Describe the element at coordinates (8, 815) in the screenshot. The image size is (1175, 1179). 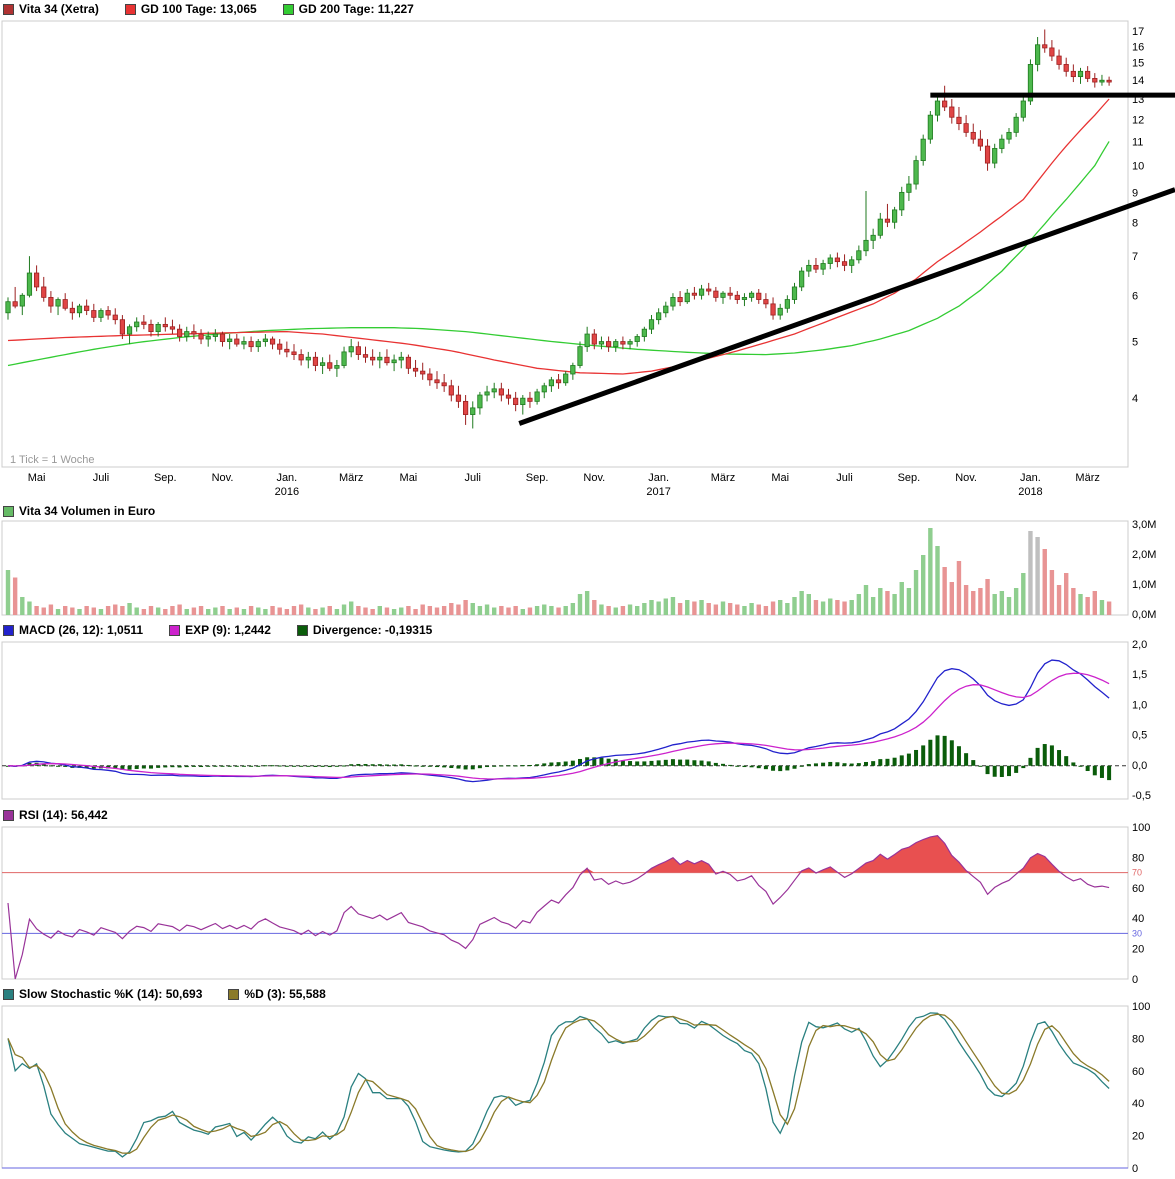
I see `rsi-swatch-icon` at that location.